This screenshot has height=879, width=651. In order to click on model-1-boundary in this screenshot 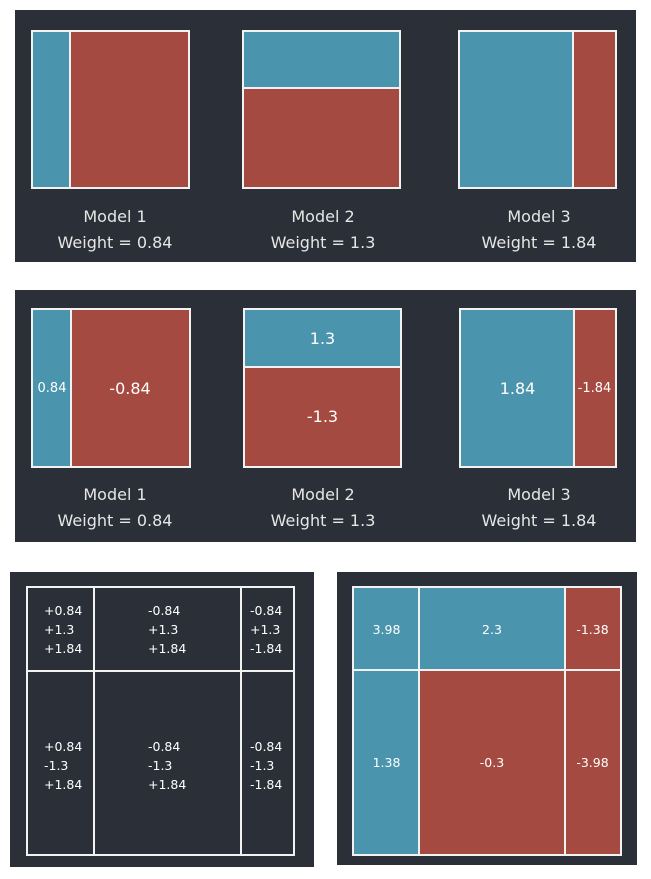, I will do `click(70, 109)`.